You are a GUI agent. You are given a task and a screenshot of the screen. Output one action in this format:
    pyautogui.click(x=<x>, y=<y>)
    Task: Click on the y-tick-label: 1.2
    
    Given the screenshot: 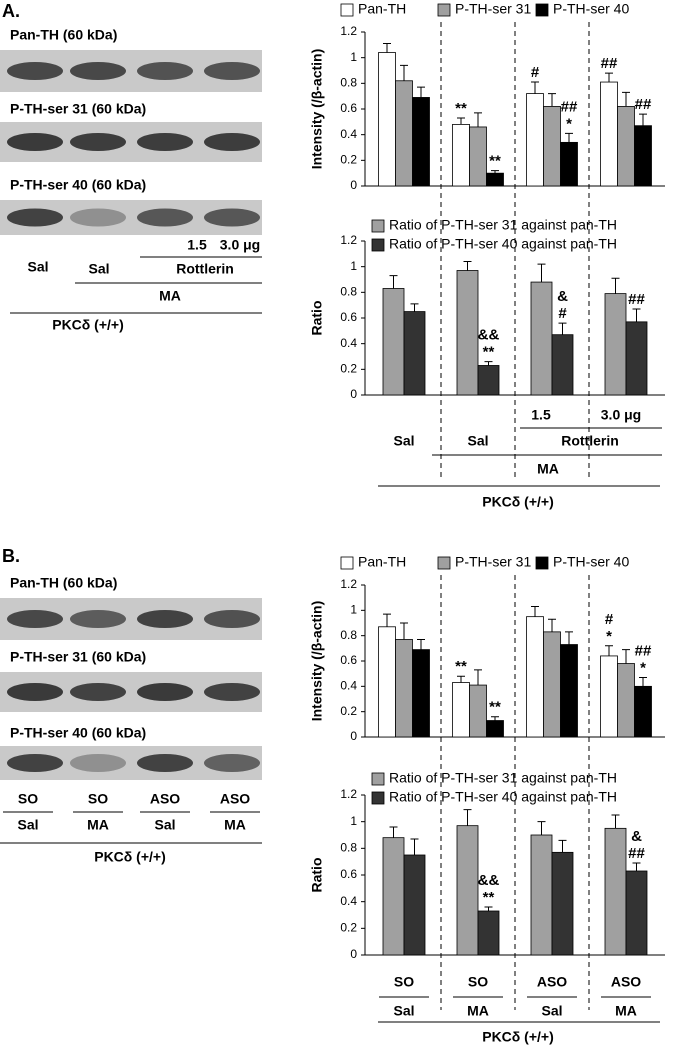 What is the action you would take?
    pyautogui.click(x=348, y=584)
    